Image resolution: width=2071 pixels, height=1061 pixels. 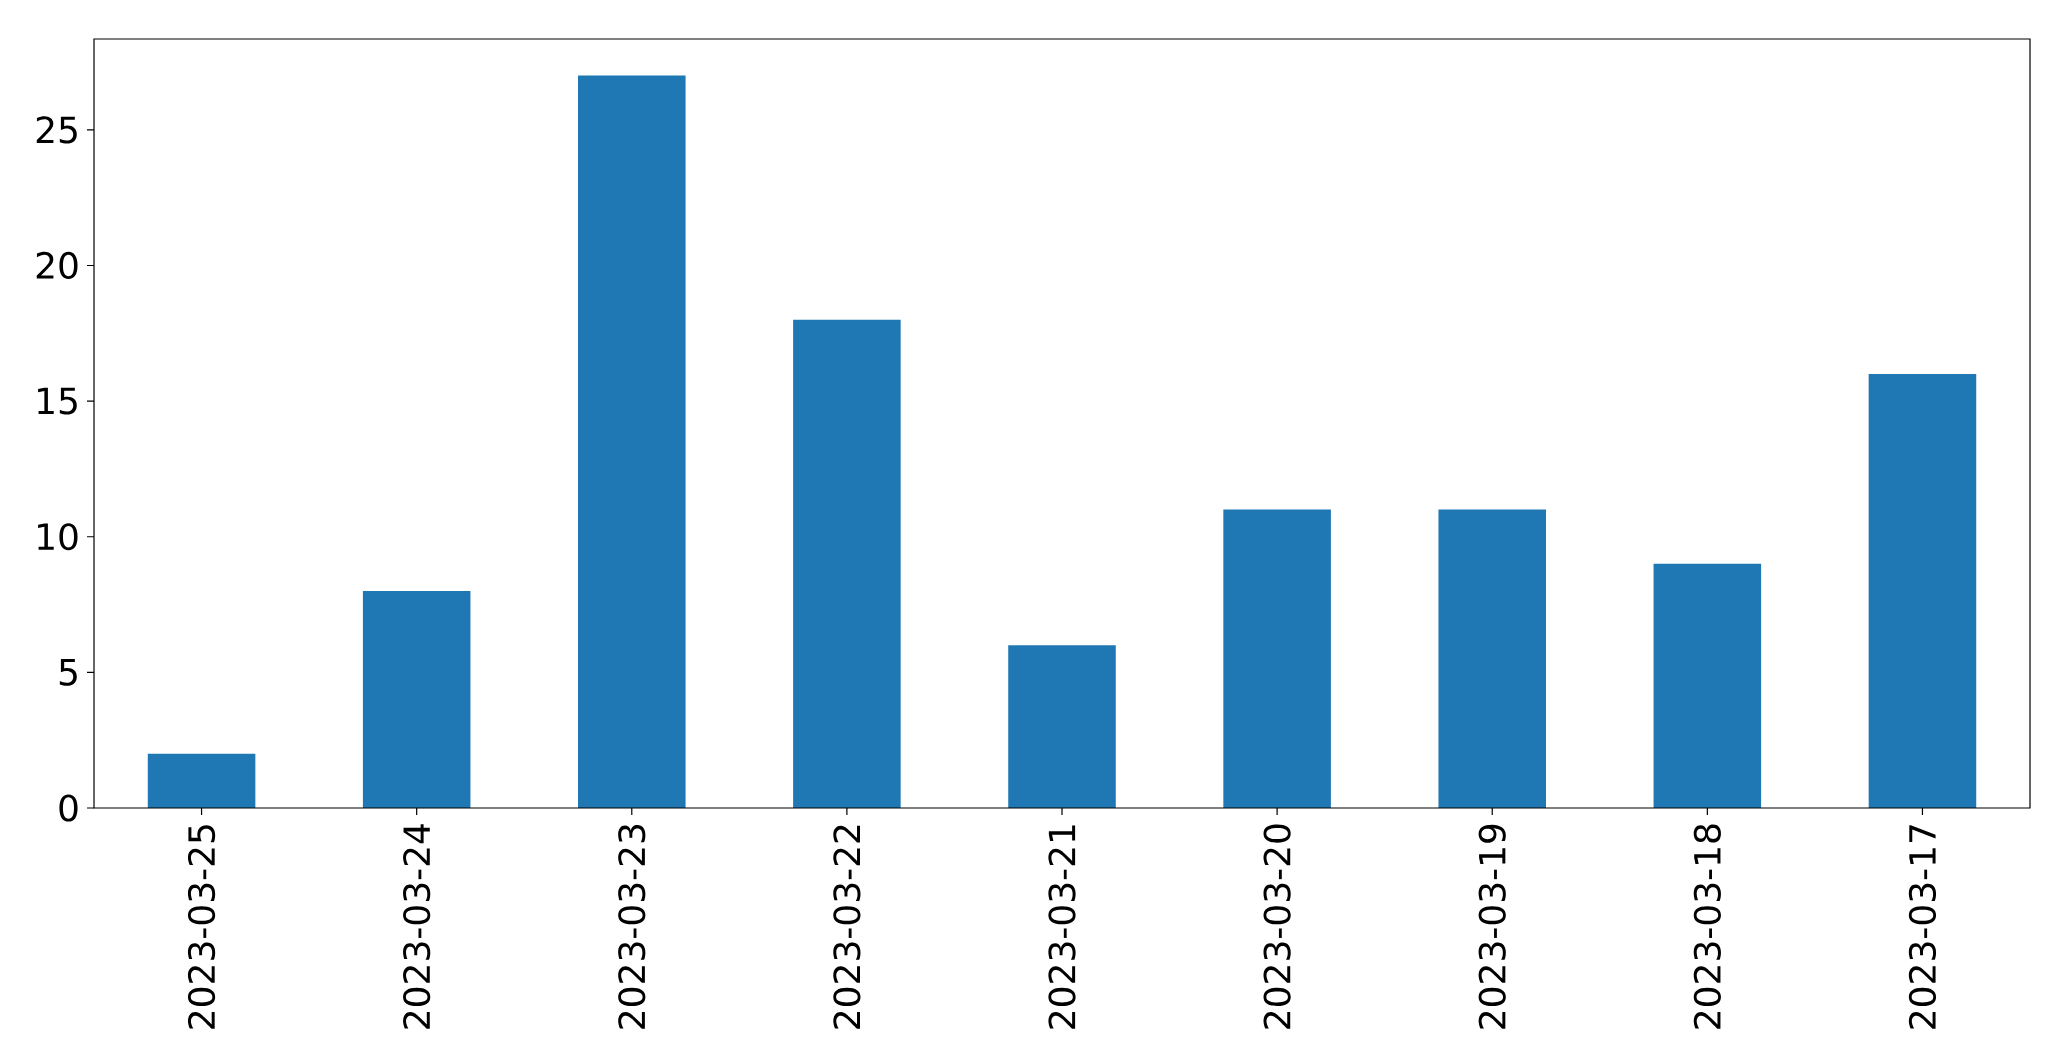 What do you see at coordinates (58, 537) in the screenshot?
I see `y-tick-label: 10` at bounding box center [58, 537].